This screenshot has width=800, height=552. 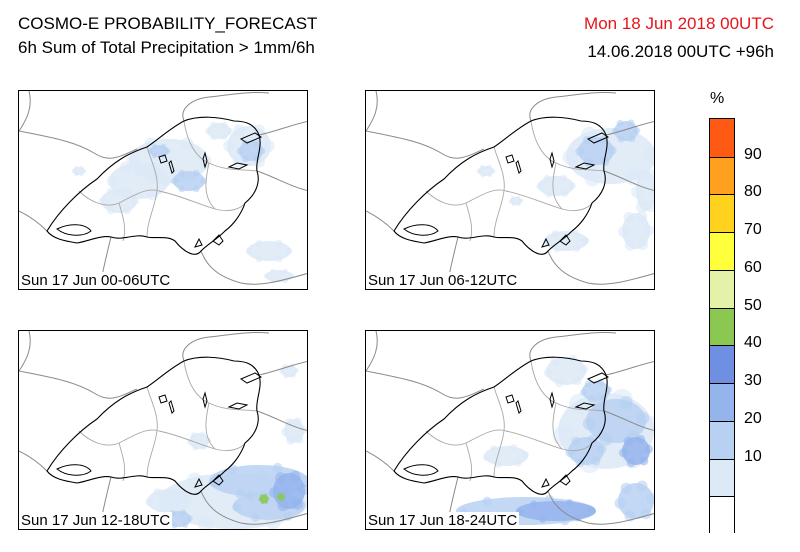 I want to click on valid-date: Mon 18 Jun 2018 00UTC, so click(x=679, y=23).